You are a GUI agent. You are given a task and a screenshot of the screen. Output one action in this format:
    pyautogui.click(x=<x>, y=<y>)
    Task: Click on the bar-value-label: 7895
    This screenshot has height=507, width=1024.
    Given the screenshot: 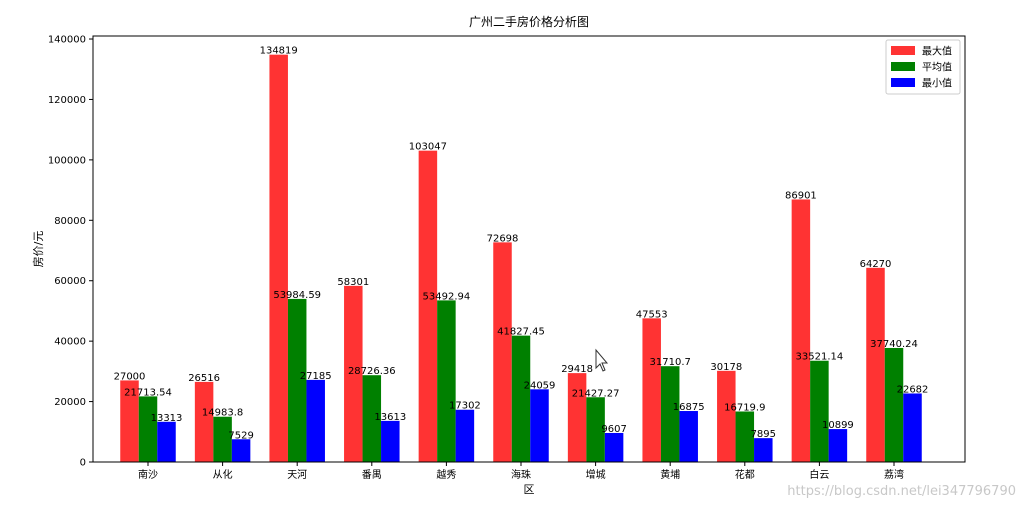 What is the action you would take?
    pyautogui.click(x=763, y=434)
    